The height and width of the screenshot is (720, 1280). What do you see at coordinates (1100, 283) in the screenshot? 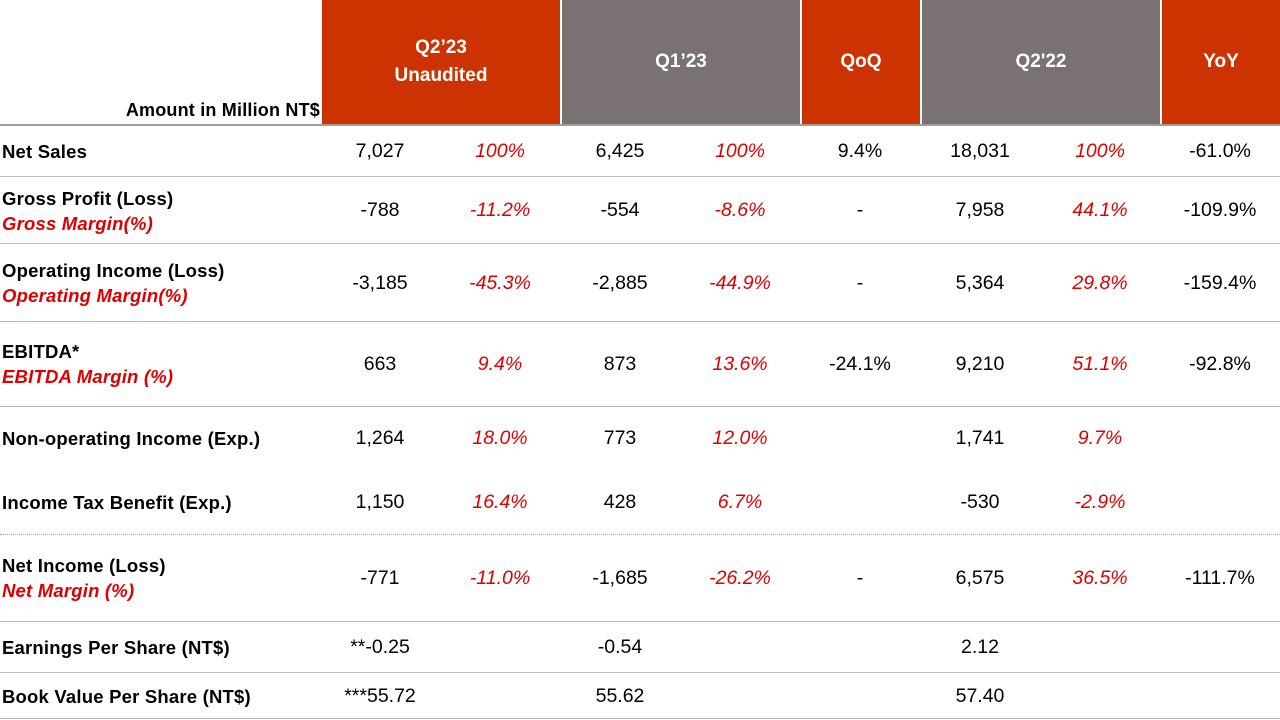
I see `cell-q222-pct: 29.8%` at bounding box center [1100, 283].